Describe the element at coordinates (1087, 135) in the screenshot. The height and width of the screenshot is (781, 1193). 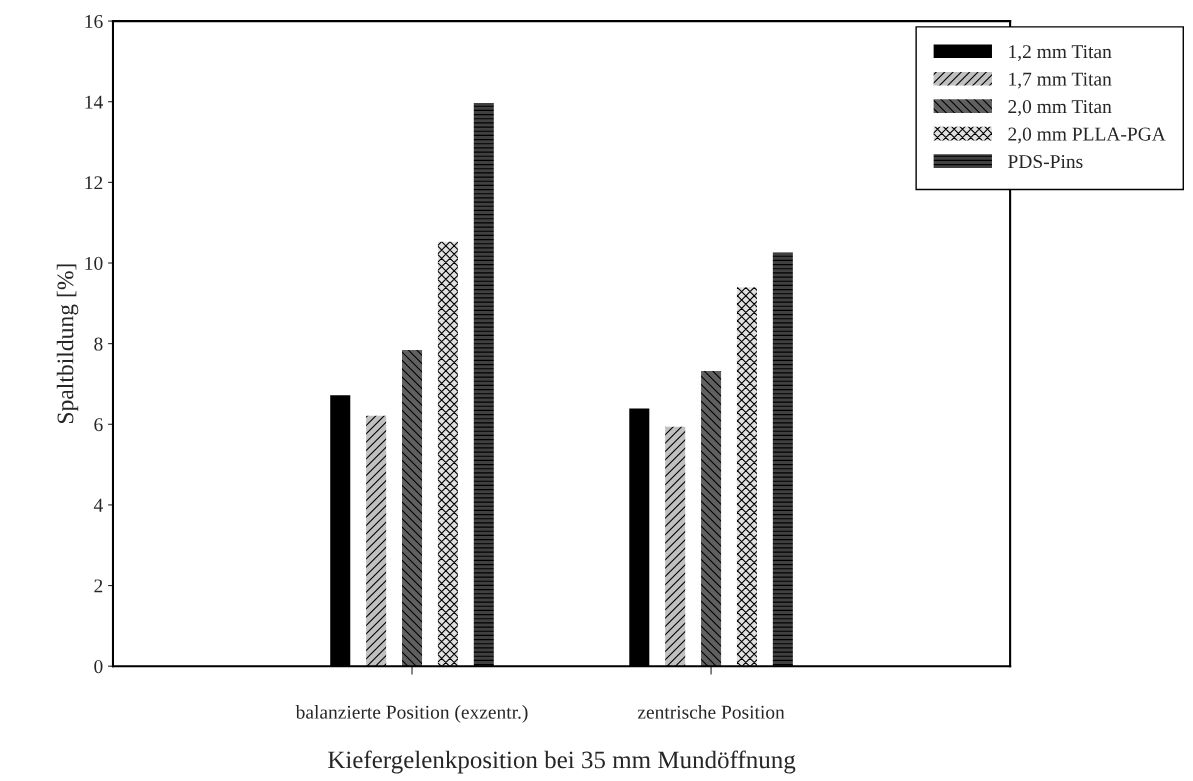
I see `legend-label: 2,0 mm PLLA-PGA` at that location.